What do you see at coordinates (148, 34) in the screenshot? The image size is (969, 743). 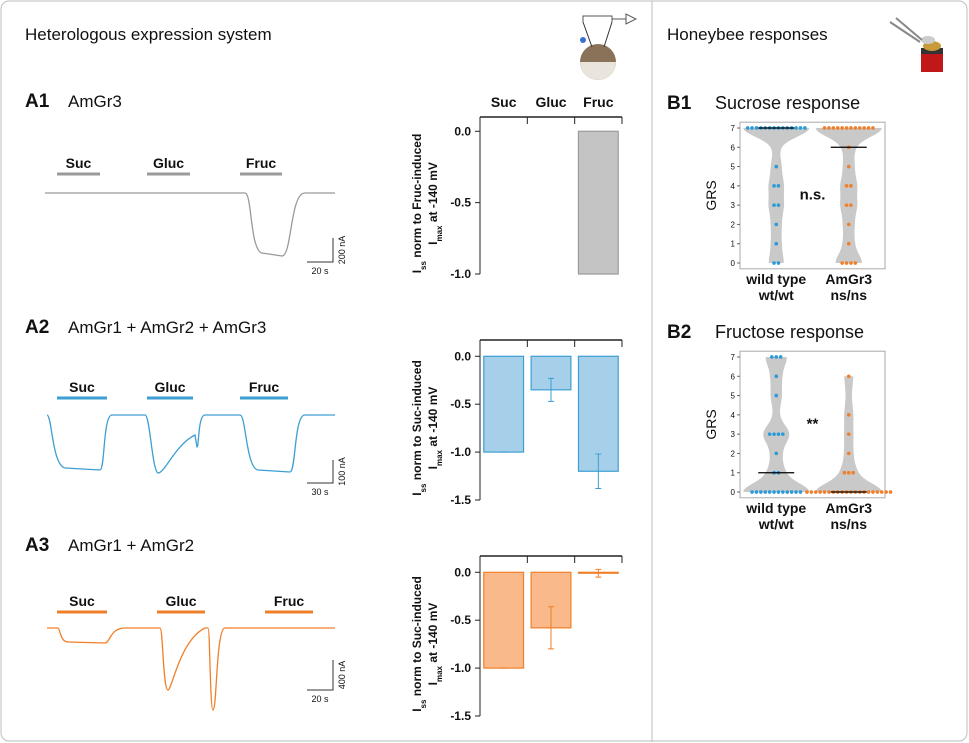 I see `header-left: Heterologous expression system` at bounding box center [148, 34].